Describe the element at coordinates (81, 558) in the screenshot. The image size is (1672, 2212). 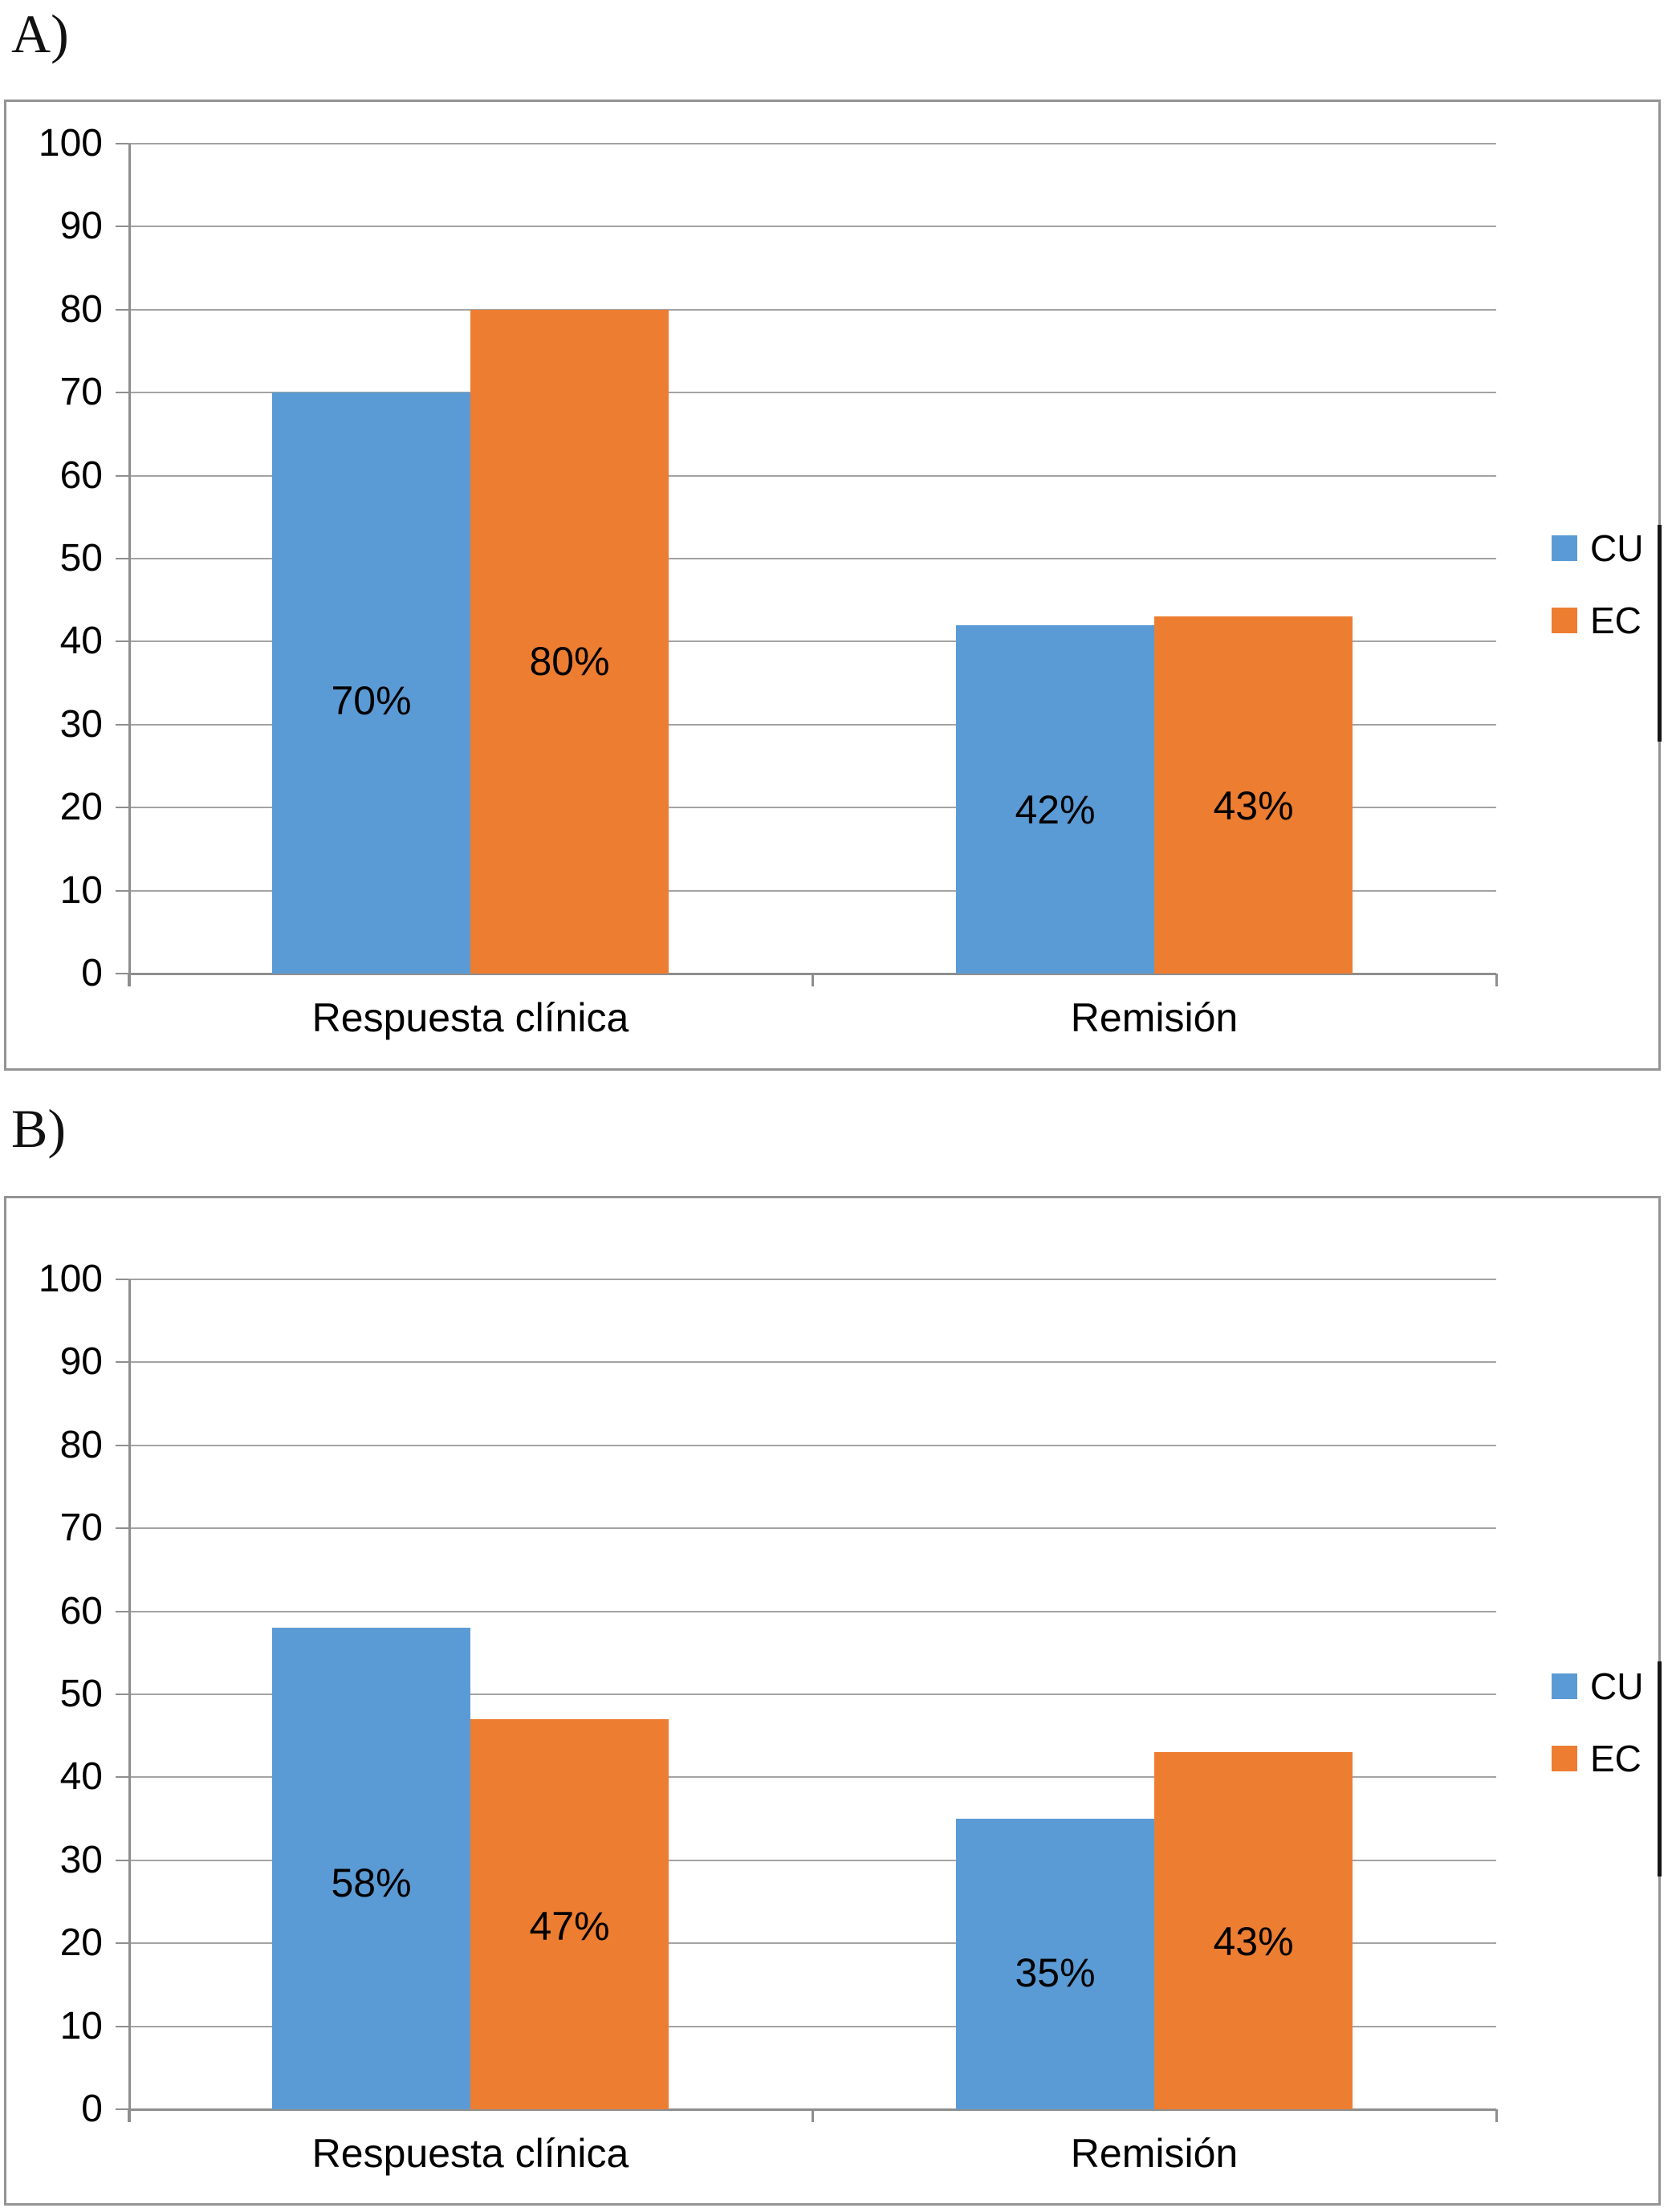
I see `y-axis-tick-label: 50` at that location.